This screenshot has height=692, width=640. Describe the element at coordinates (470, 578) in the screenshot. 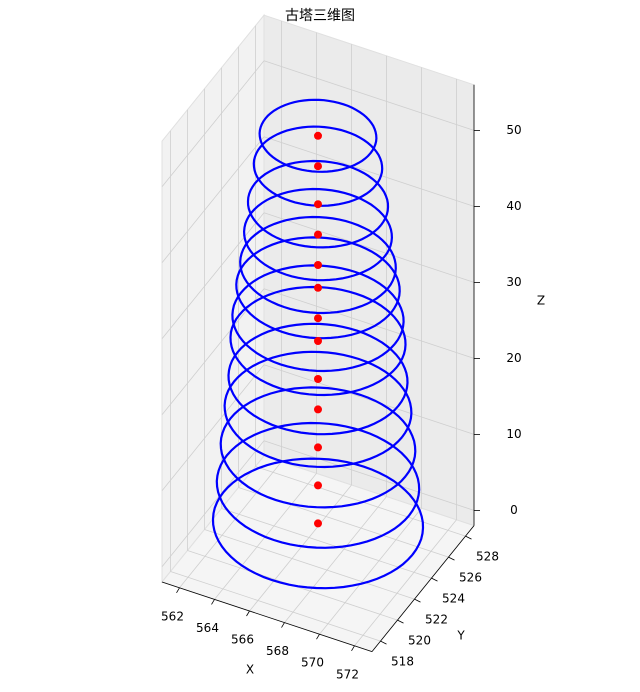

I see `y-tick-label: 526` at that location.